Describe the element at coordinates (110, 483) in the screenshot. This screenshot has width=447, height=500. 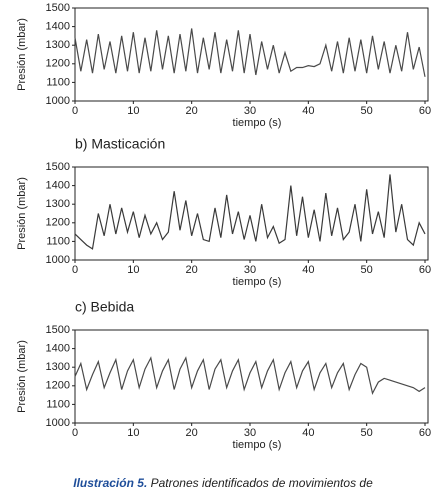
I see `caption-label: Ilustración 5.` at that location.